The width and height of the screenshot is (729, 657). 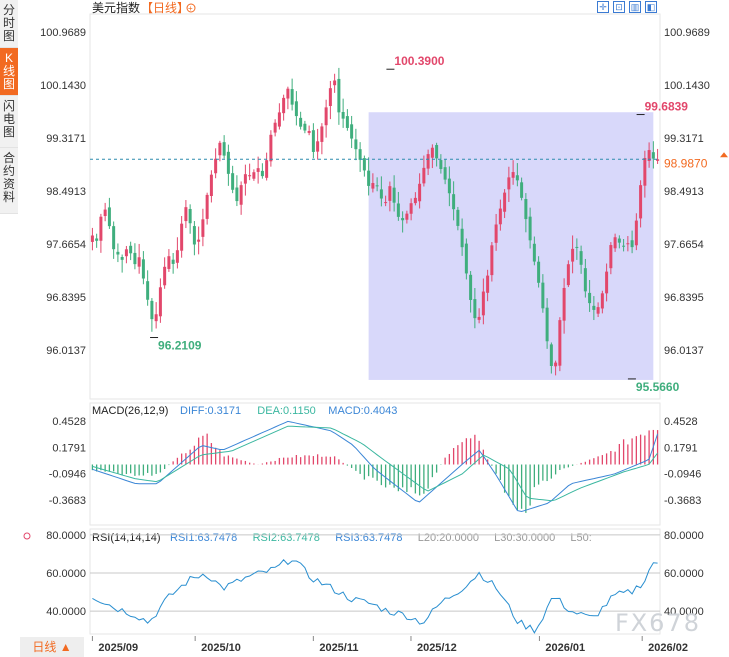 What do you see at coordinates (9, 181) in the screenshot?
I see `tab-contract-info: 合约资料` at bounding box center [9, 181].